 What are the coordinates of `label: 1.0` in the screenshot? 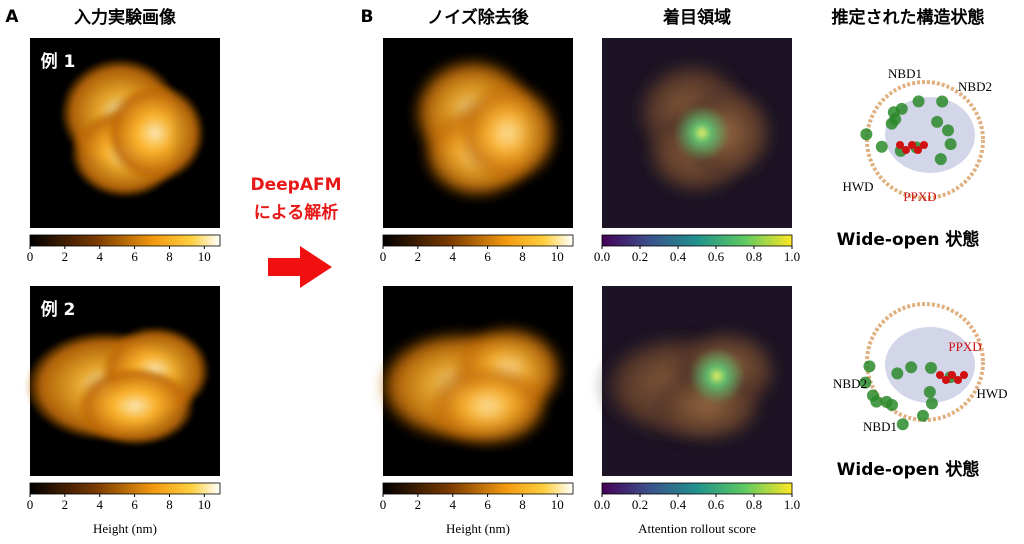 It's located at (792, 256).